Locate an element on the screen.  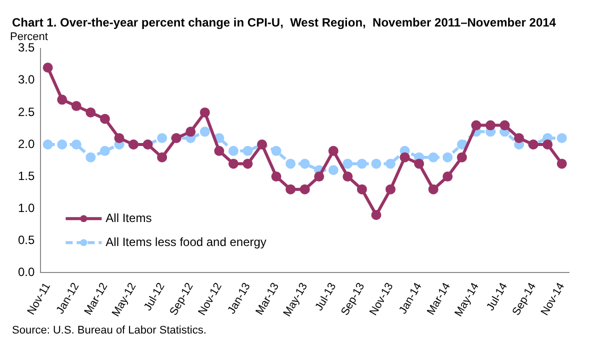
y-tick-label: 1.5 is located at coordinates (26, 175).